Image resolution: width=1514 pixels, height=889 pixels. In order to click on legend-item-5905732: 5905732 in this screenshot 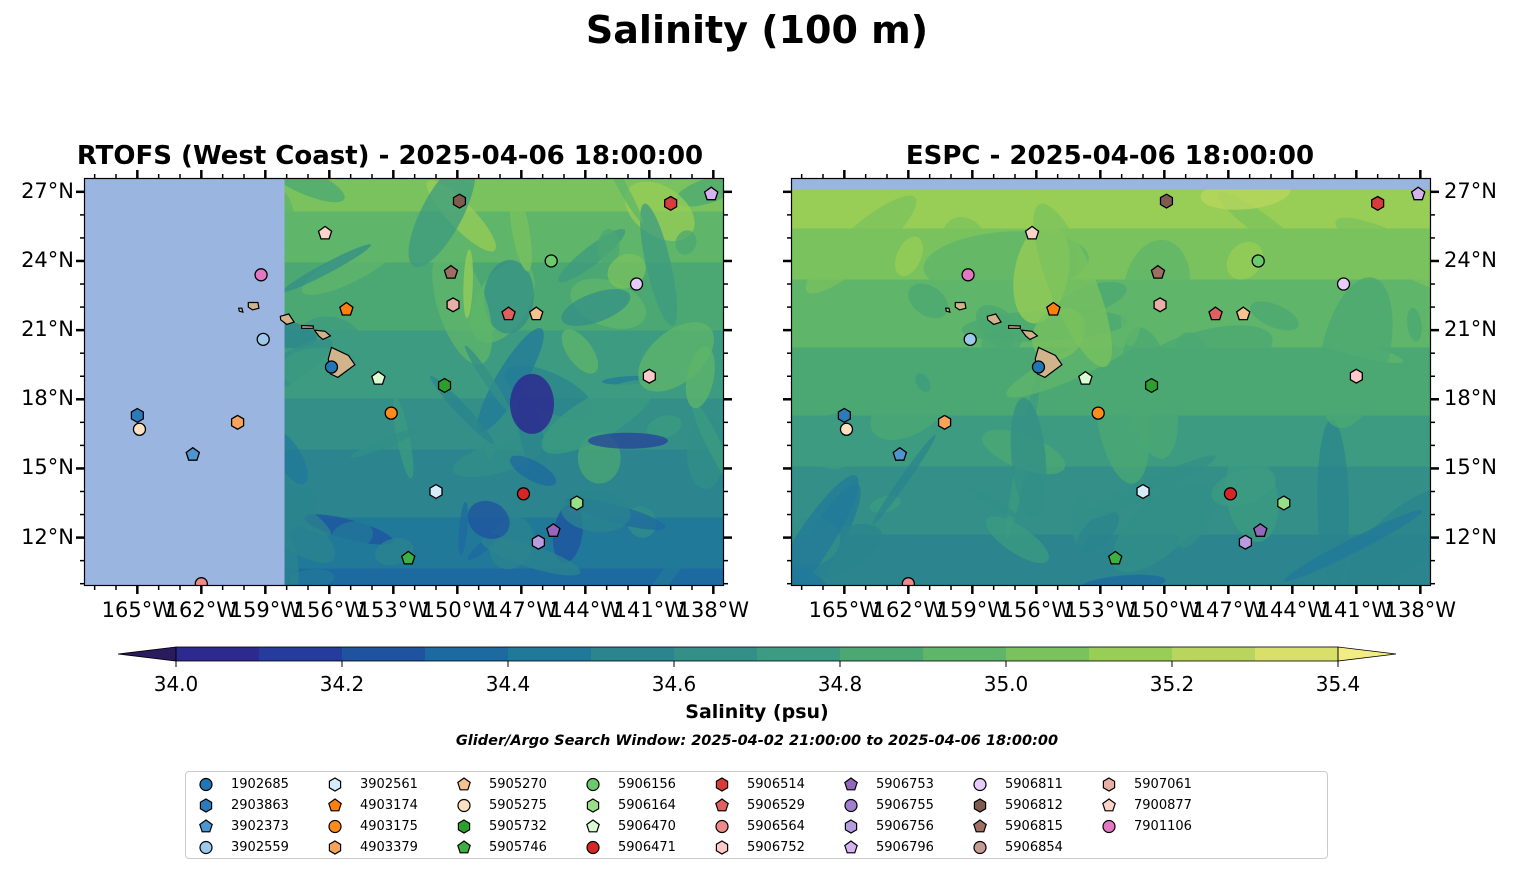, I will do `click(500, 826)`.